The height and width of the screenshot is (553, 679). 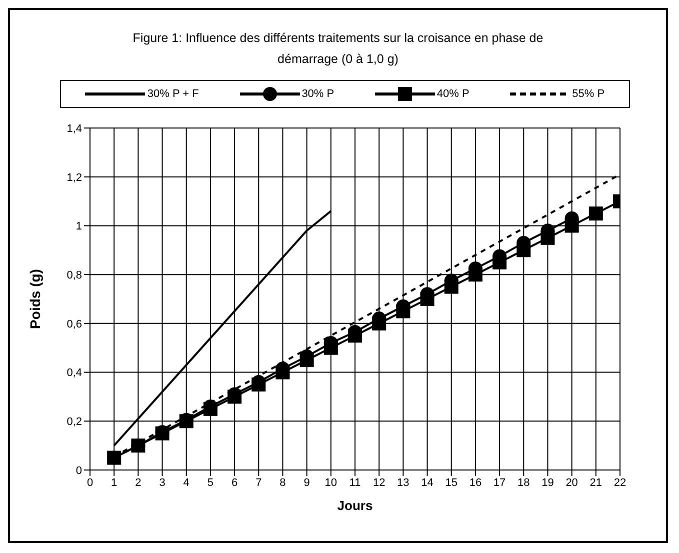 What do you see at coordinates (210, 482) in the screenshot?
I see `x-tick-label: 5` at bounding box center [210, 482].